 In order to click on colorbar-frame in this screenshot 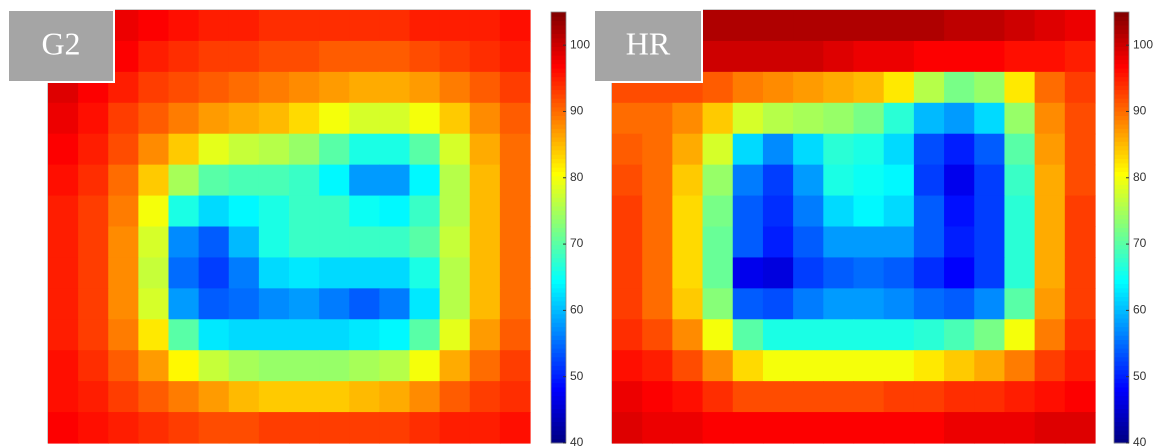, I will do `click(558, 227)`.